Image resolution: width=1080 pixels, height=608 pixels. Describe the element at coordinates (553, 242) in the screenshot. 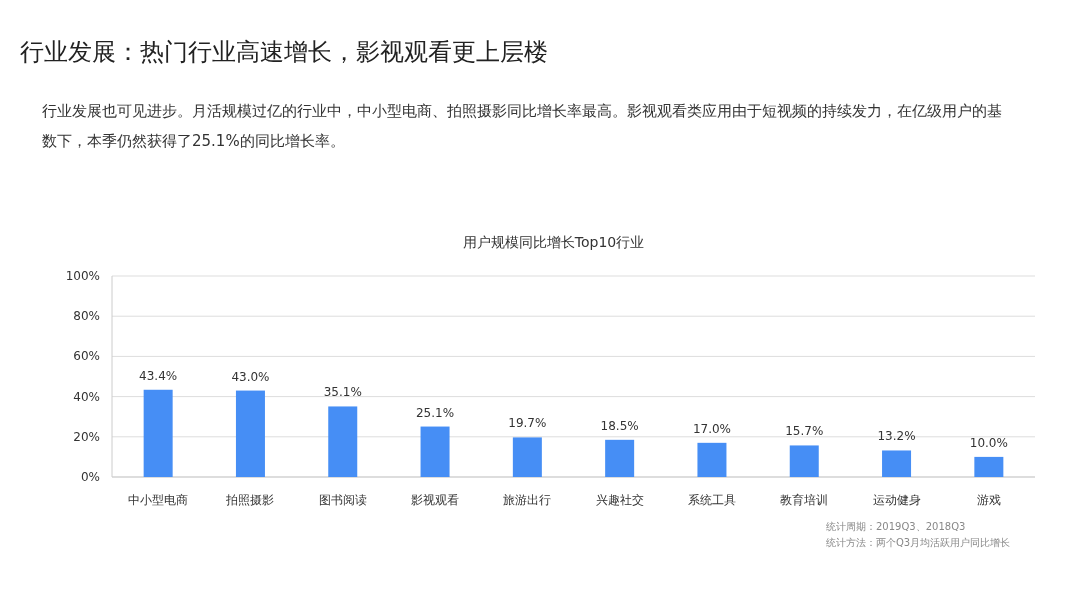

I see `text: 用户规模同比增长Top10行业` at that location.